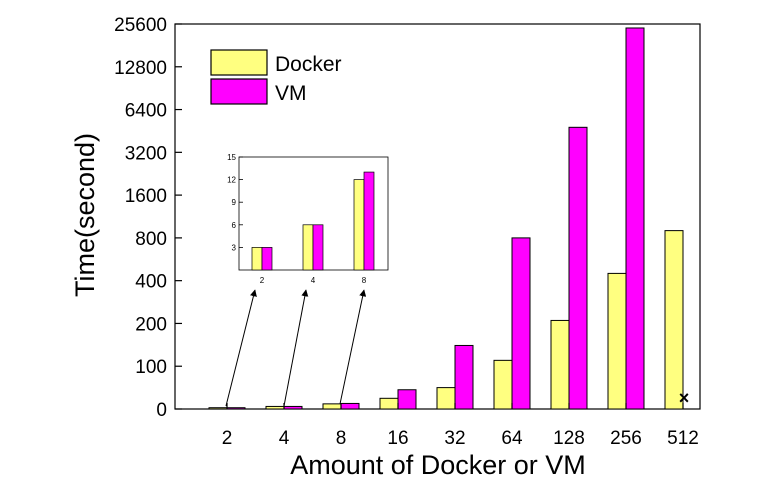  I want to click on y-tick-label: 800, so click(151, 239).